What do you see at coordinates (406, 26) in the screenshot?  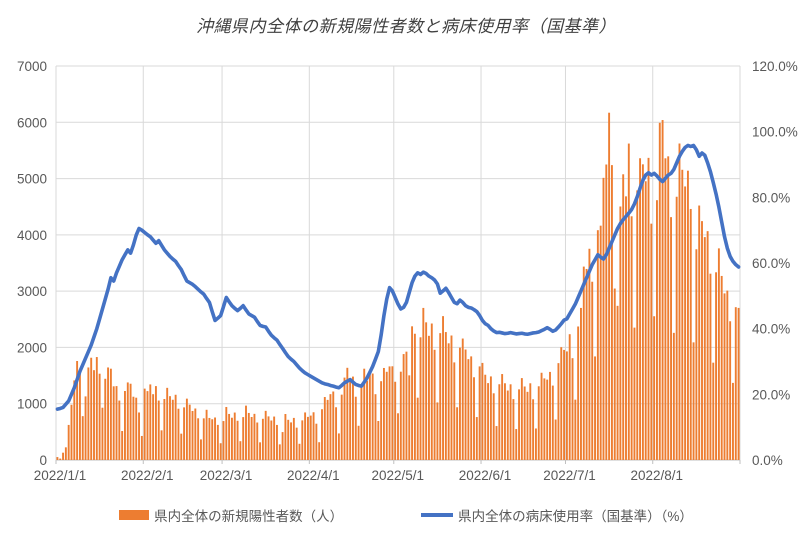 I see `chart-title: 沖縄県内全体の新規陽性者数と病床使用率（国基準）` at bounding box center [406, 26].